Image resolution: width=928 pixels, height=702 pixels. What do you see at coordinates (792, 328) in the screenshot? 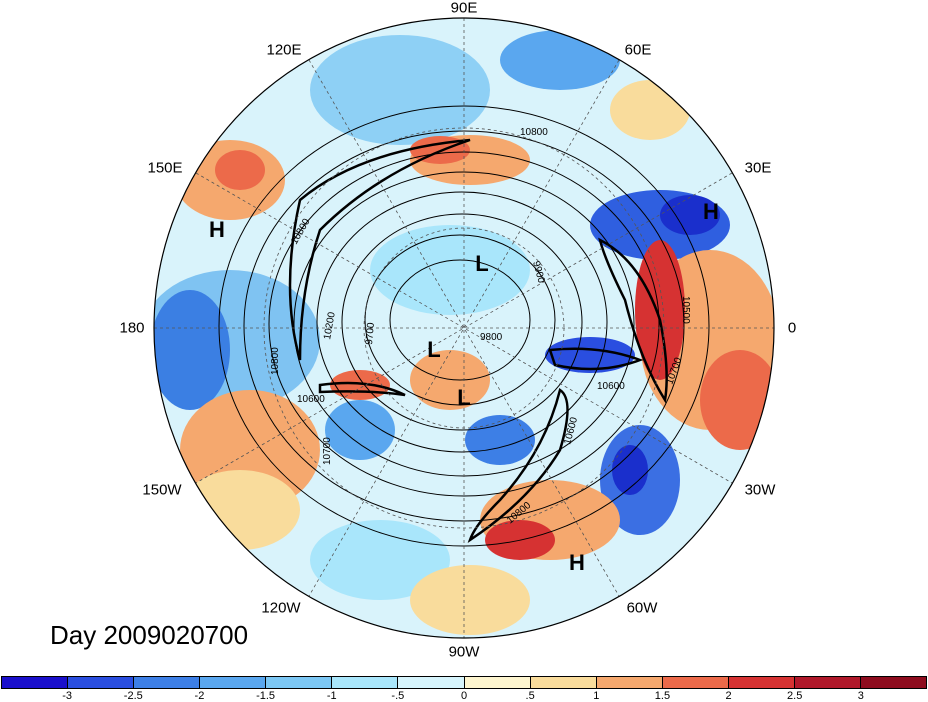
I see `lon-label-0: 0` at bounding box center [792, 328].